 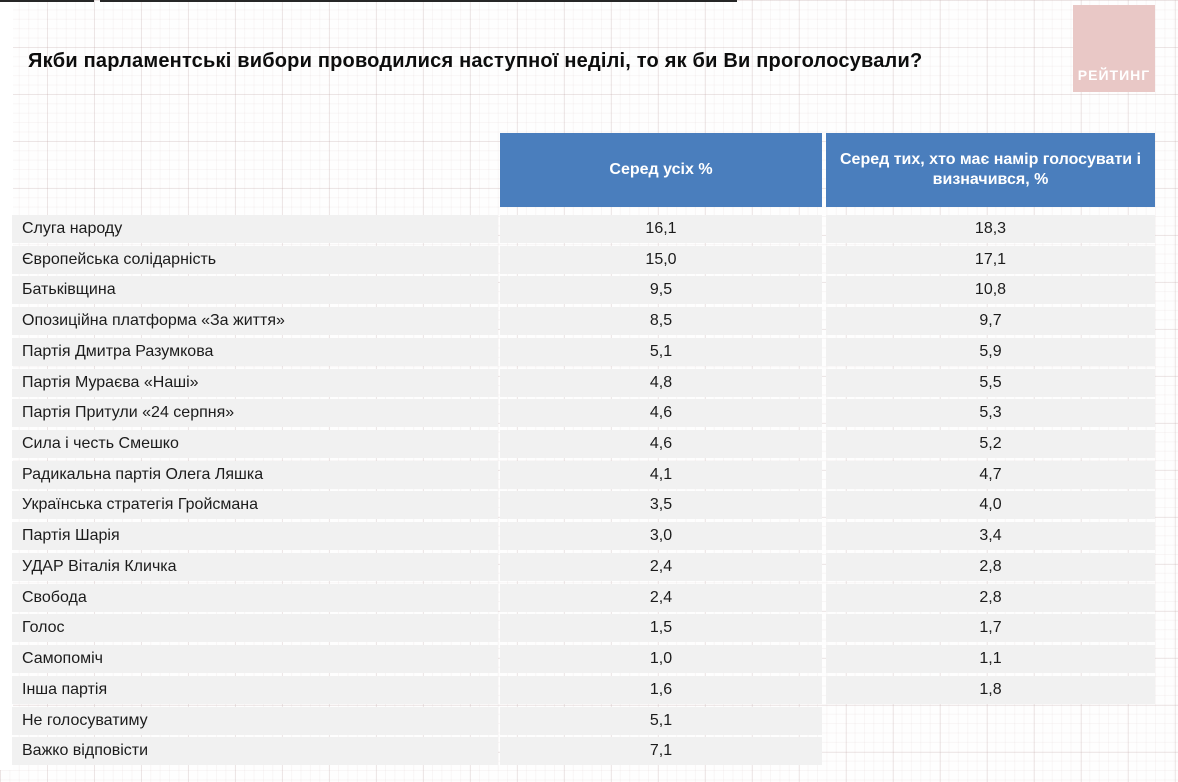 What do you see at coordinates (990, 321) in the screenshot?
I see `value-decided: 9,7` at bounding box center [990, 321].